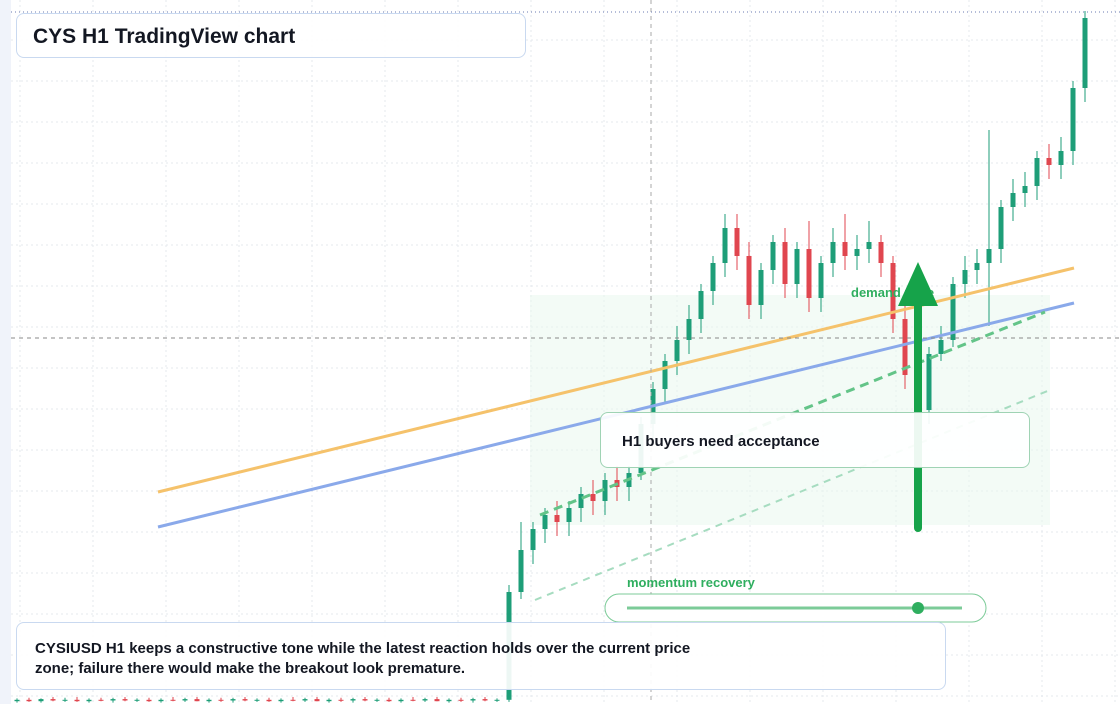  I want to click on title: CYS H1 TradingView chart, so click(271, 35).